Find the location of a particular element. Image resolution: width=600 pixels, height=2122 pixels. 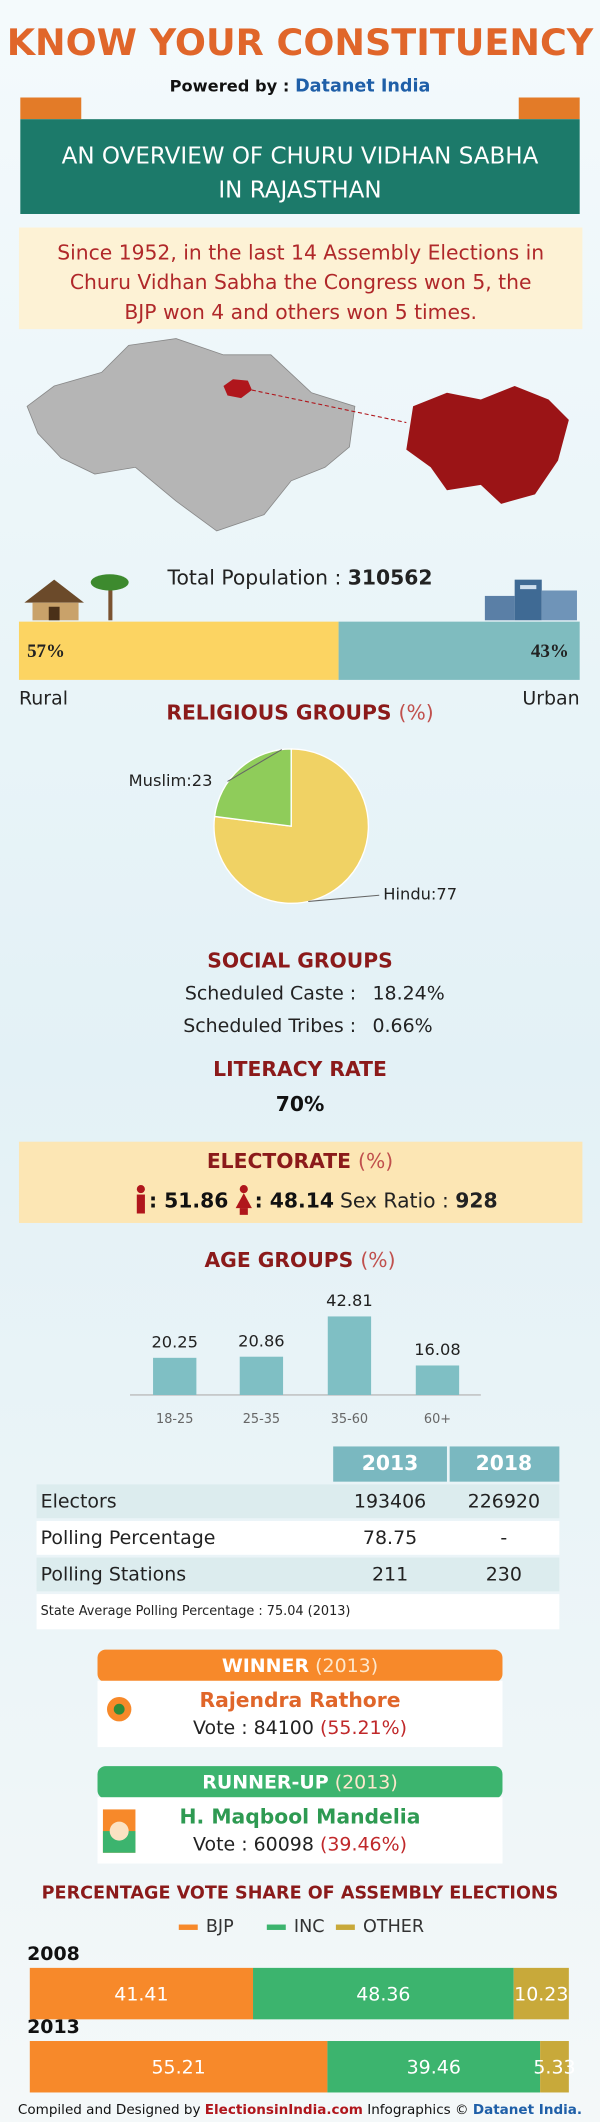

vote: Vote : 60098 is located at coordinates (253, 1844).